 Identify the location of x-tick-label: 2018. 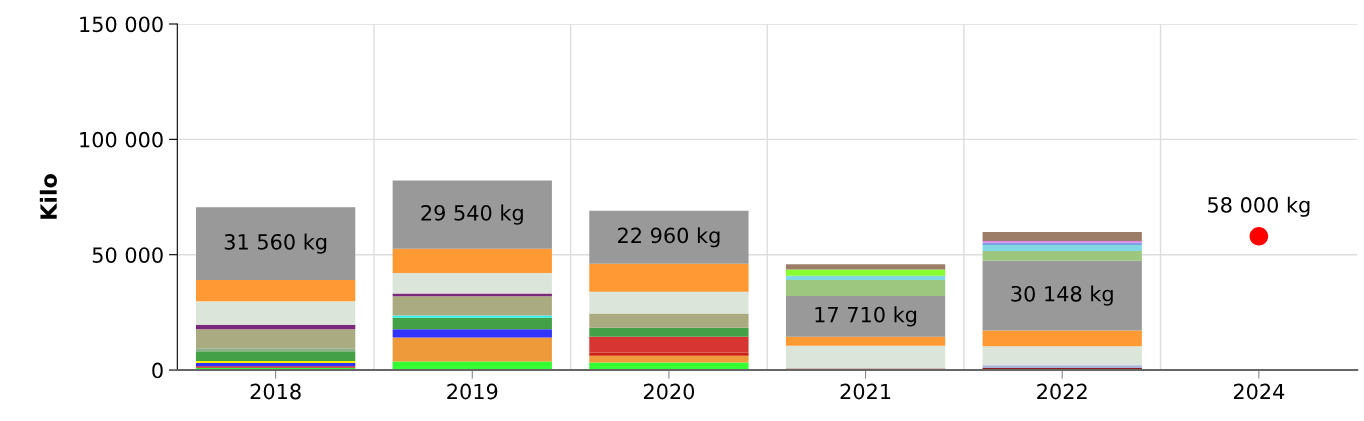
(275, 391).